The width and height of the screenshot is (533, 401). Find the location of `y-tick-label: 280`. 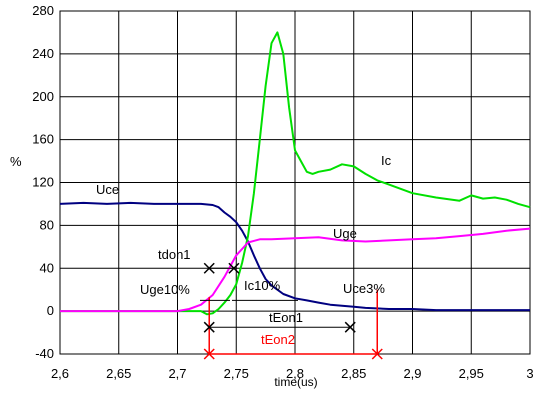

y-tick-label: 280 is located at coordinates (43, 10).